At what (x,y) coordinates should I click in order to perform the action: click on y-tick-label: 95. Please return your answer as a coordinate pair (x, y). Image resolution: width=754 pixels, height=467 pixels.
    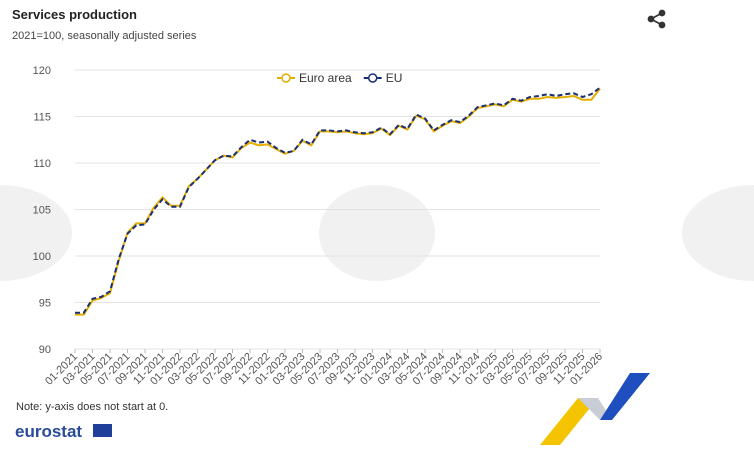
    Looking at the image, I should click on (45, 304).